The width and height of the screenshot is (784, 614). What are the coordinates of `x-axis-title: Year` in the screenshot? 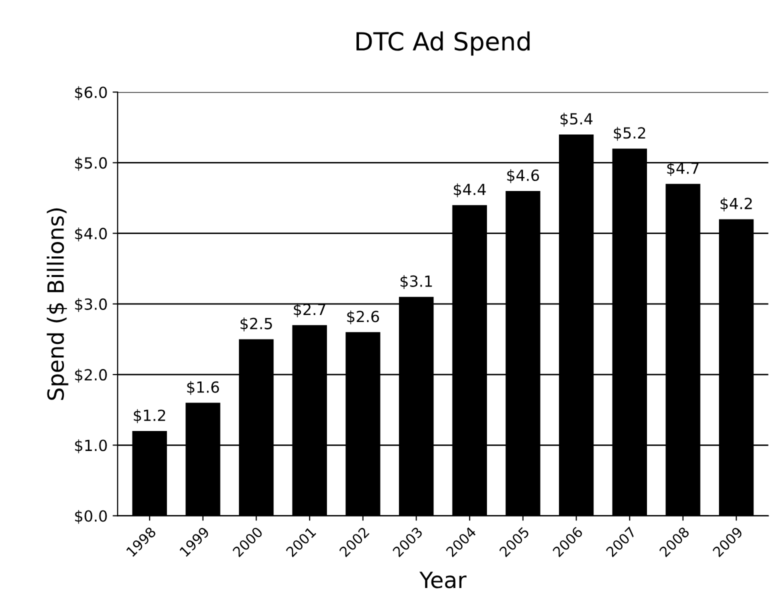 It's located at (442, 580).